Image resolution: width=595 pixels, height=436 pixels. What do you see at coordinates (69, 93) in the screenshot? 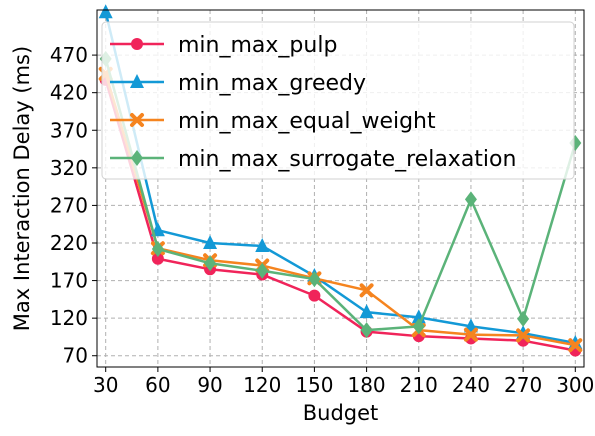
I see `y-tick-label: 420` at bounding box center [69, 93].